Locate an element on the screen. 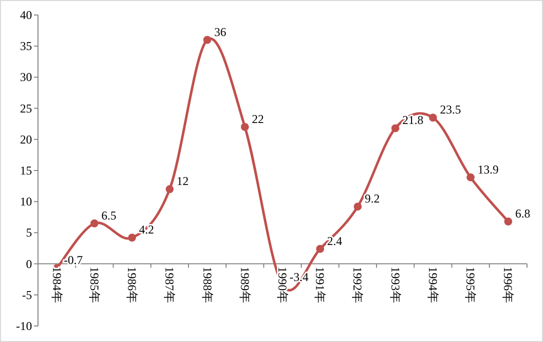 The width and height of the screenshot is (543, 342). y-tick-label: 15 is located at coordinates (26, 171).